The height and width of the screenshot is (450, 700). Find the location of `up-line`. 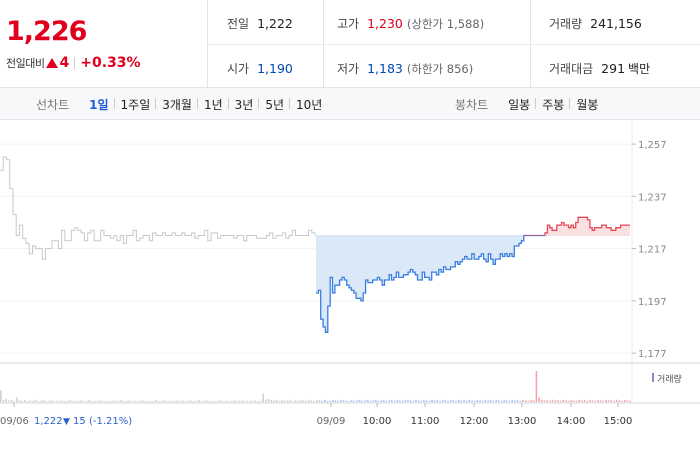

up-line is located at coordinates (576, 226).